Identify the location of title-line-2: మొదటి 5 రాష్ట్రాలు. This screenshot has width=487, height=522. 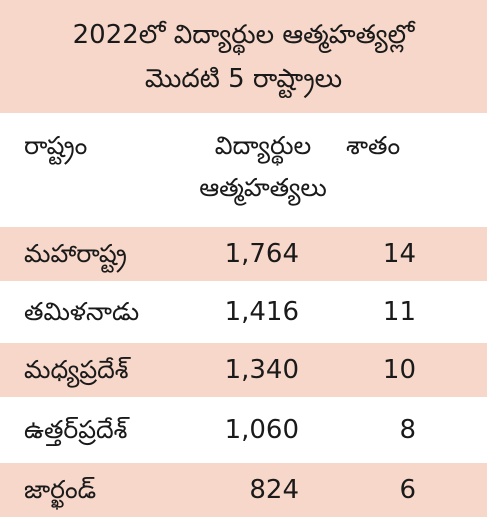
(243, 78).